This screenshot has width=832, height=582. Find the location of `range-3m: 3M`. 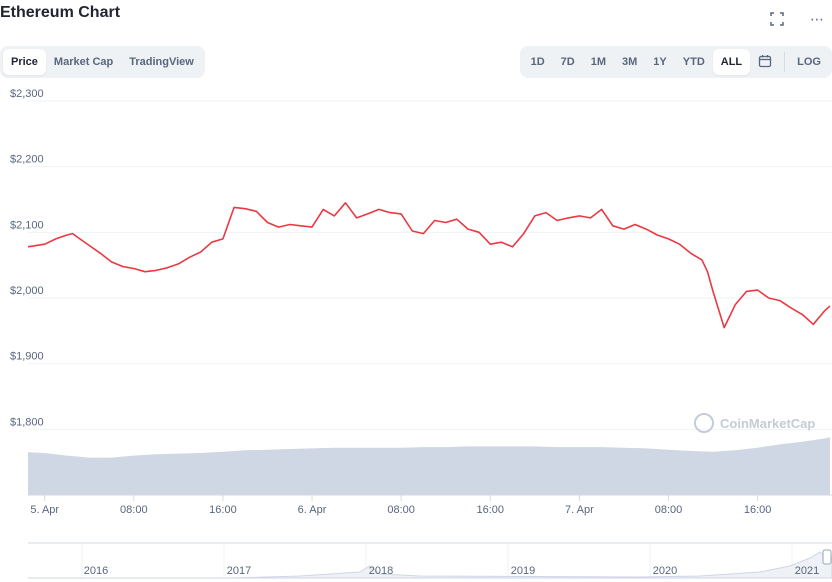

range-3m: 3M is located at coordinates (629, 62).